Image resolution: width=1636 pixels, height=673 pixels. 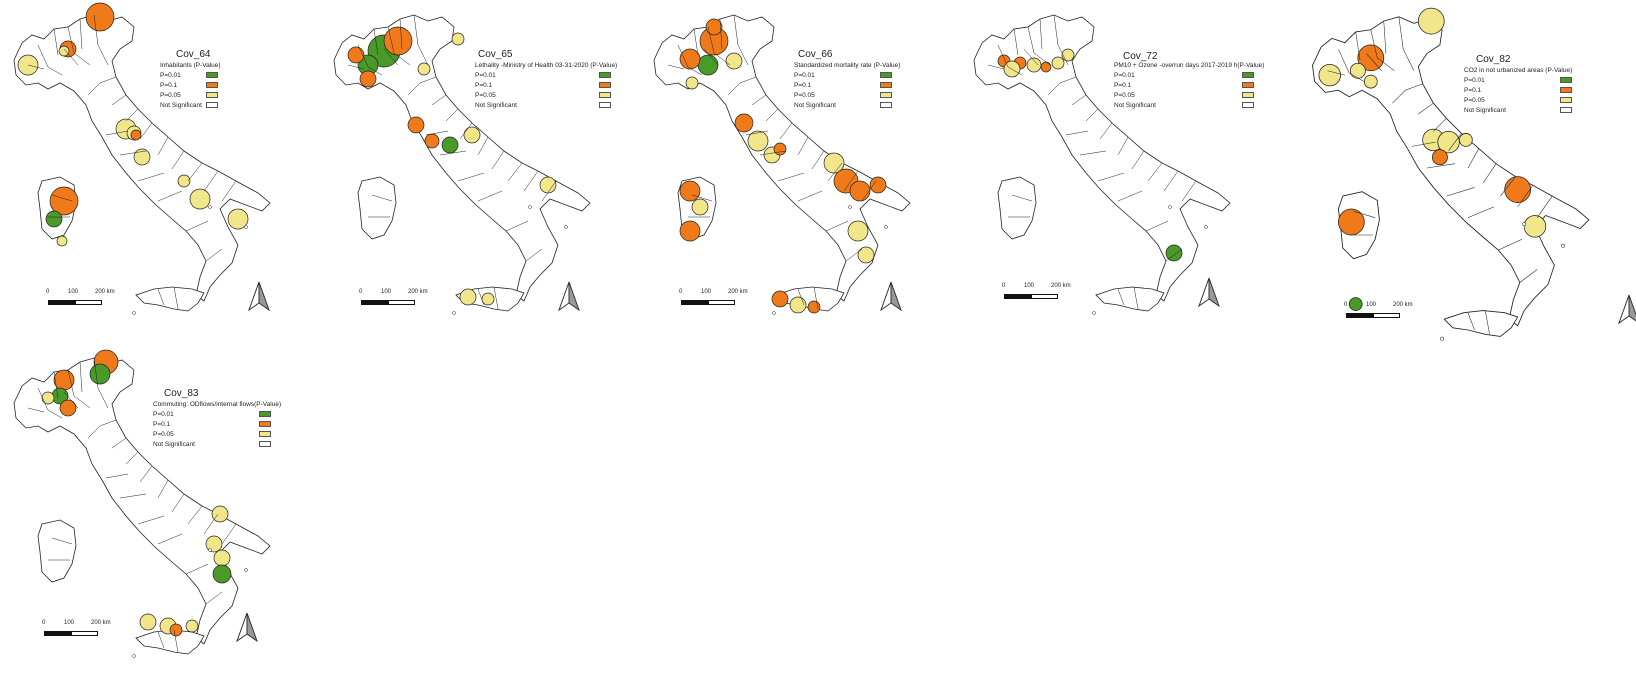 I want to click on legend-title: Inhabitants (P-Value), so click(x=190, y=65).